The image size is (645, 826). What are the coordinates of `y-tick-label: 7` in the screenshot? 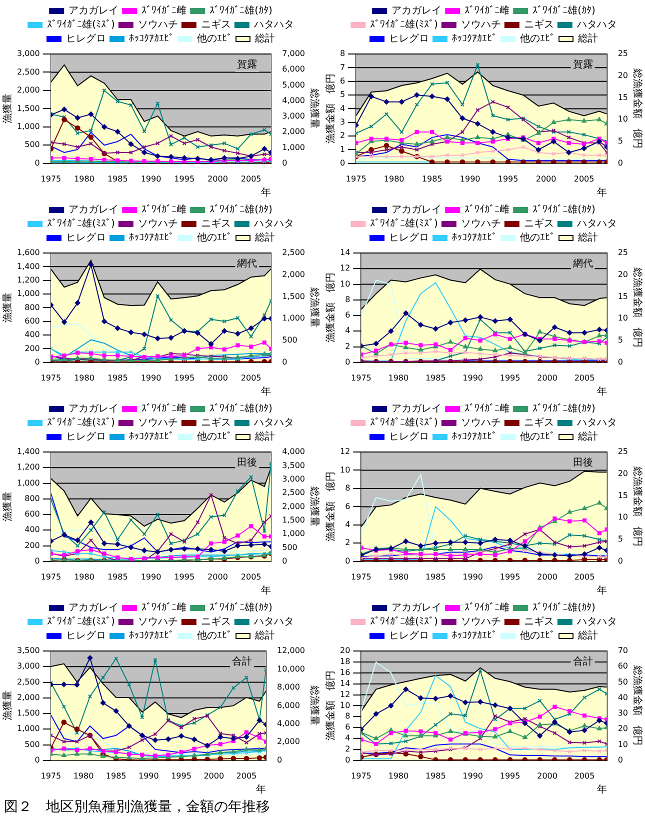 It's located at (343, 67).